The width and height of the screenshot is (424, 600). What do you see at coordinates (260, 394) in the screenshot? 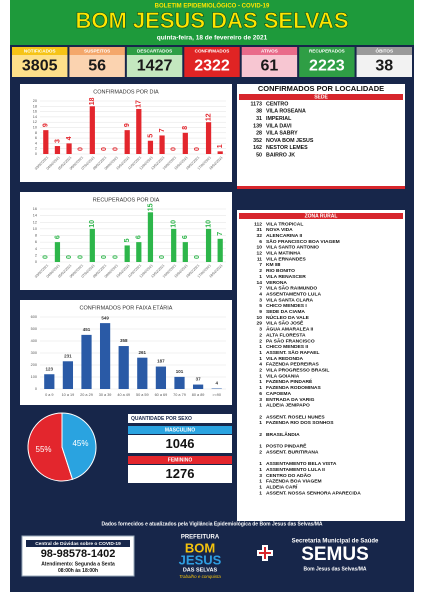
I see `locality-count: 6` at bounding box center [260, 394].